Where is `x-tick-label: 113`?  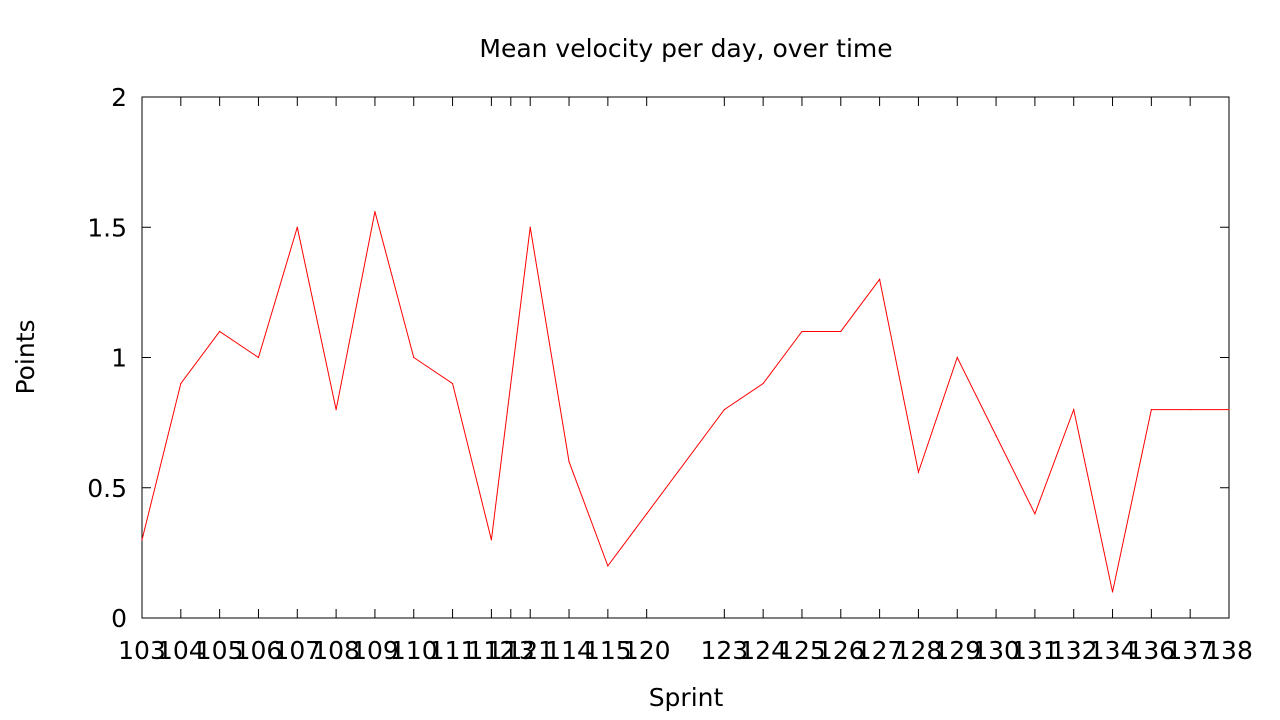
x-tick-label: 113 is located at coordinates (511, 650).